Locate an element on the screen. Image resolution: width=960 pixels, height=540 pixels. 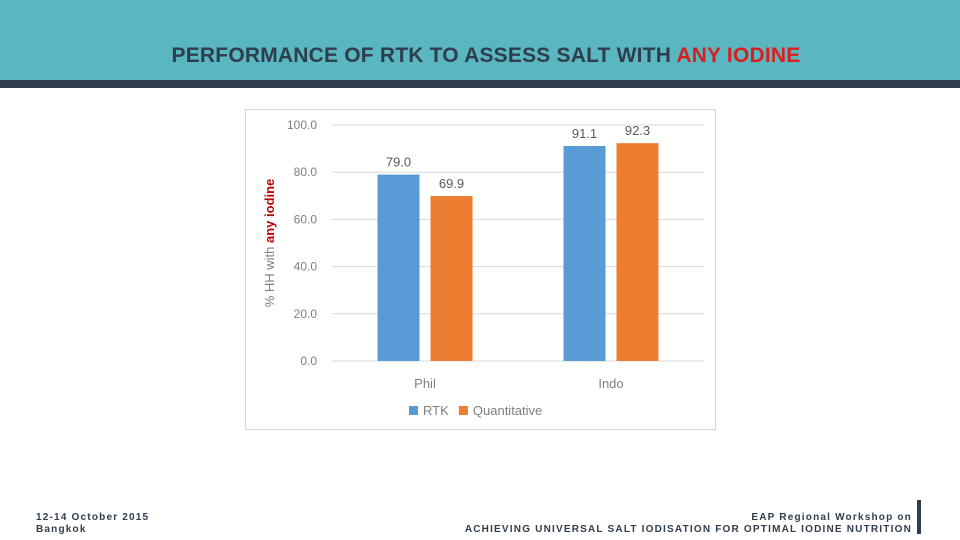
y-tick-label: 0.0 is located at coordinates (308, 361).